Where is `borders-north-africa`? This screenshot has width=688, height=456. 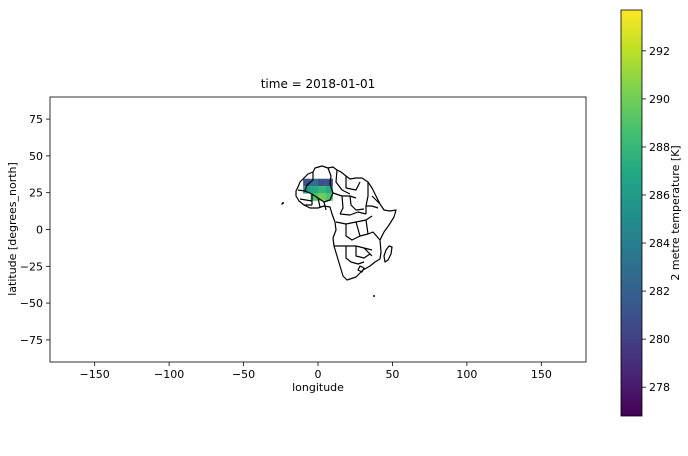 borders-north-africa is located at coordinates (348, 182).